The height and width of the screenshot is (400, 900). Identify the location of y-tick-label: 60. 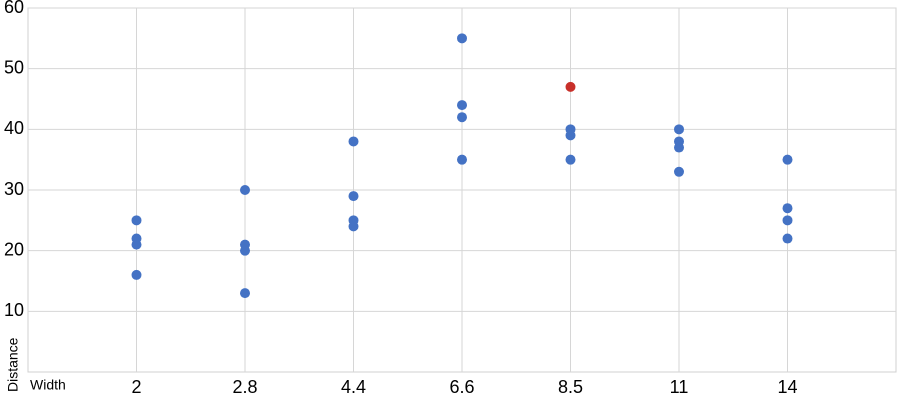
(14, 8).